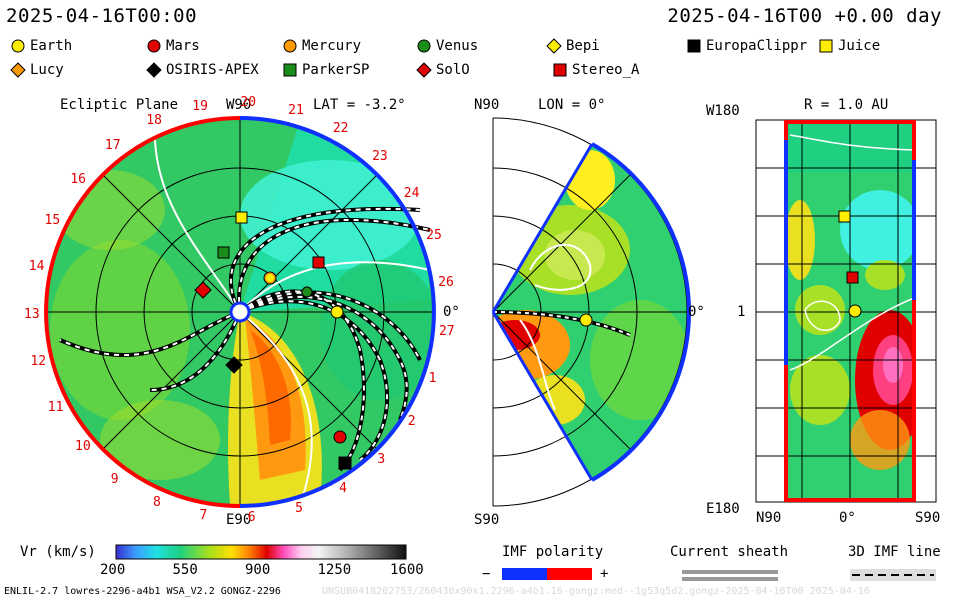  I want to click on colorbar-tick: 1600, so click(407, 570).